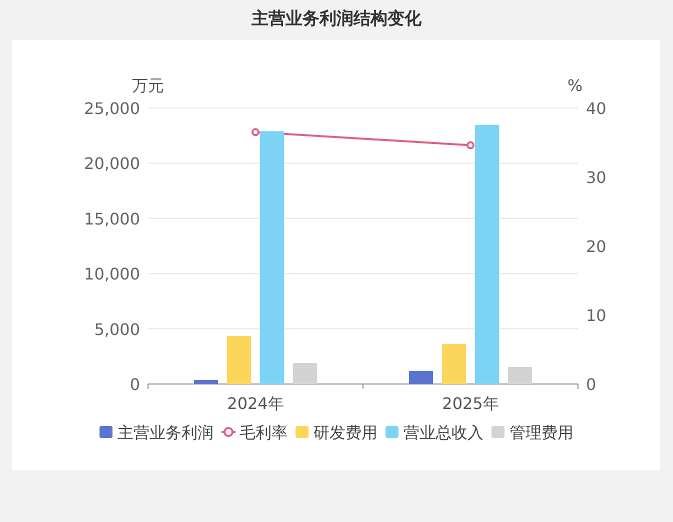 The height and width of the screenshot is (522, 673). Describe the element at coordinates (112, 108) in the screenshot. I see `y-tick-label: 25,000` at that location.